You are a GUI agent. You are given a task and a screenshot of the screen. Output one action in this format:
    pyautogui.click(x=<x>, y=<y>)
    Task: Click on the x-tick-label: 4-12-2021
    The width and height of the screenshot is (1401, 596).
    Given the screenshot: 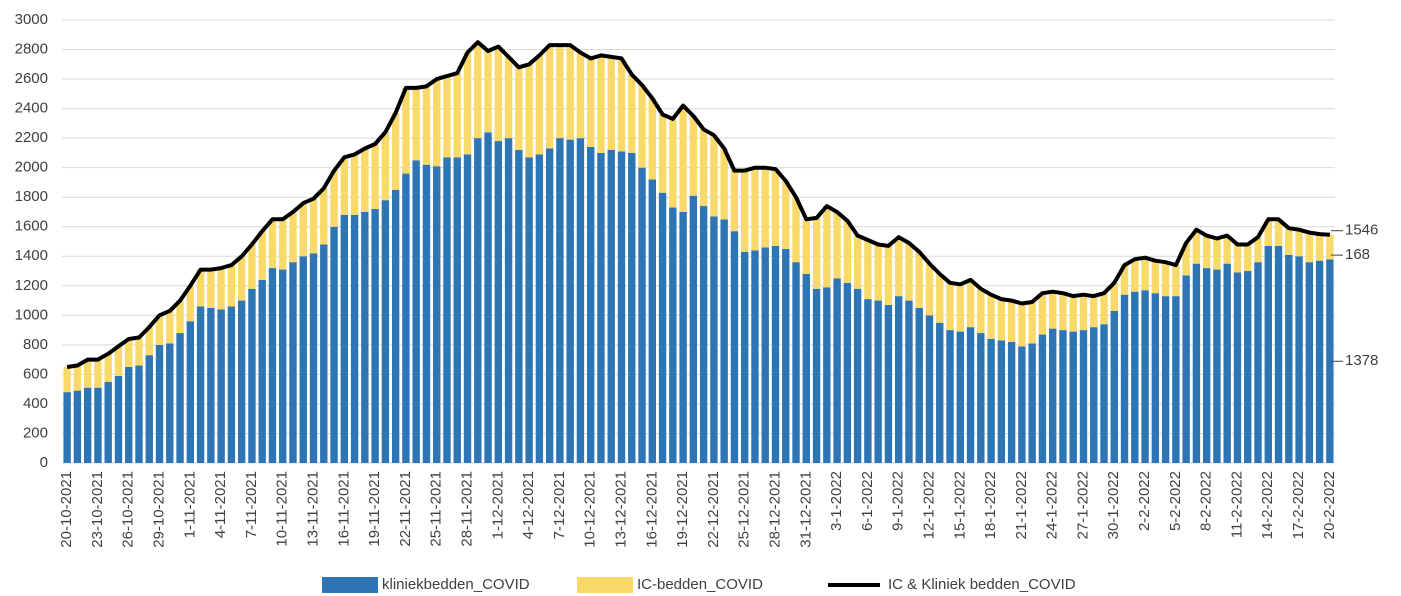 What is the action you would take?
    pyautogui.click(x=528, y=505)
    